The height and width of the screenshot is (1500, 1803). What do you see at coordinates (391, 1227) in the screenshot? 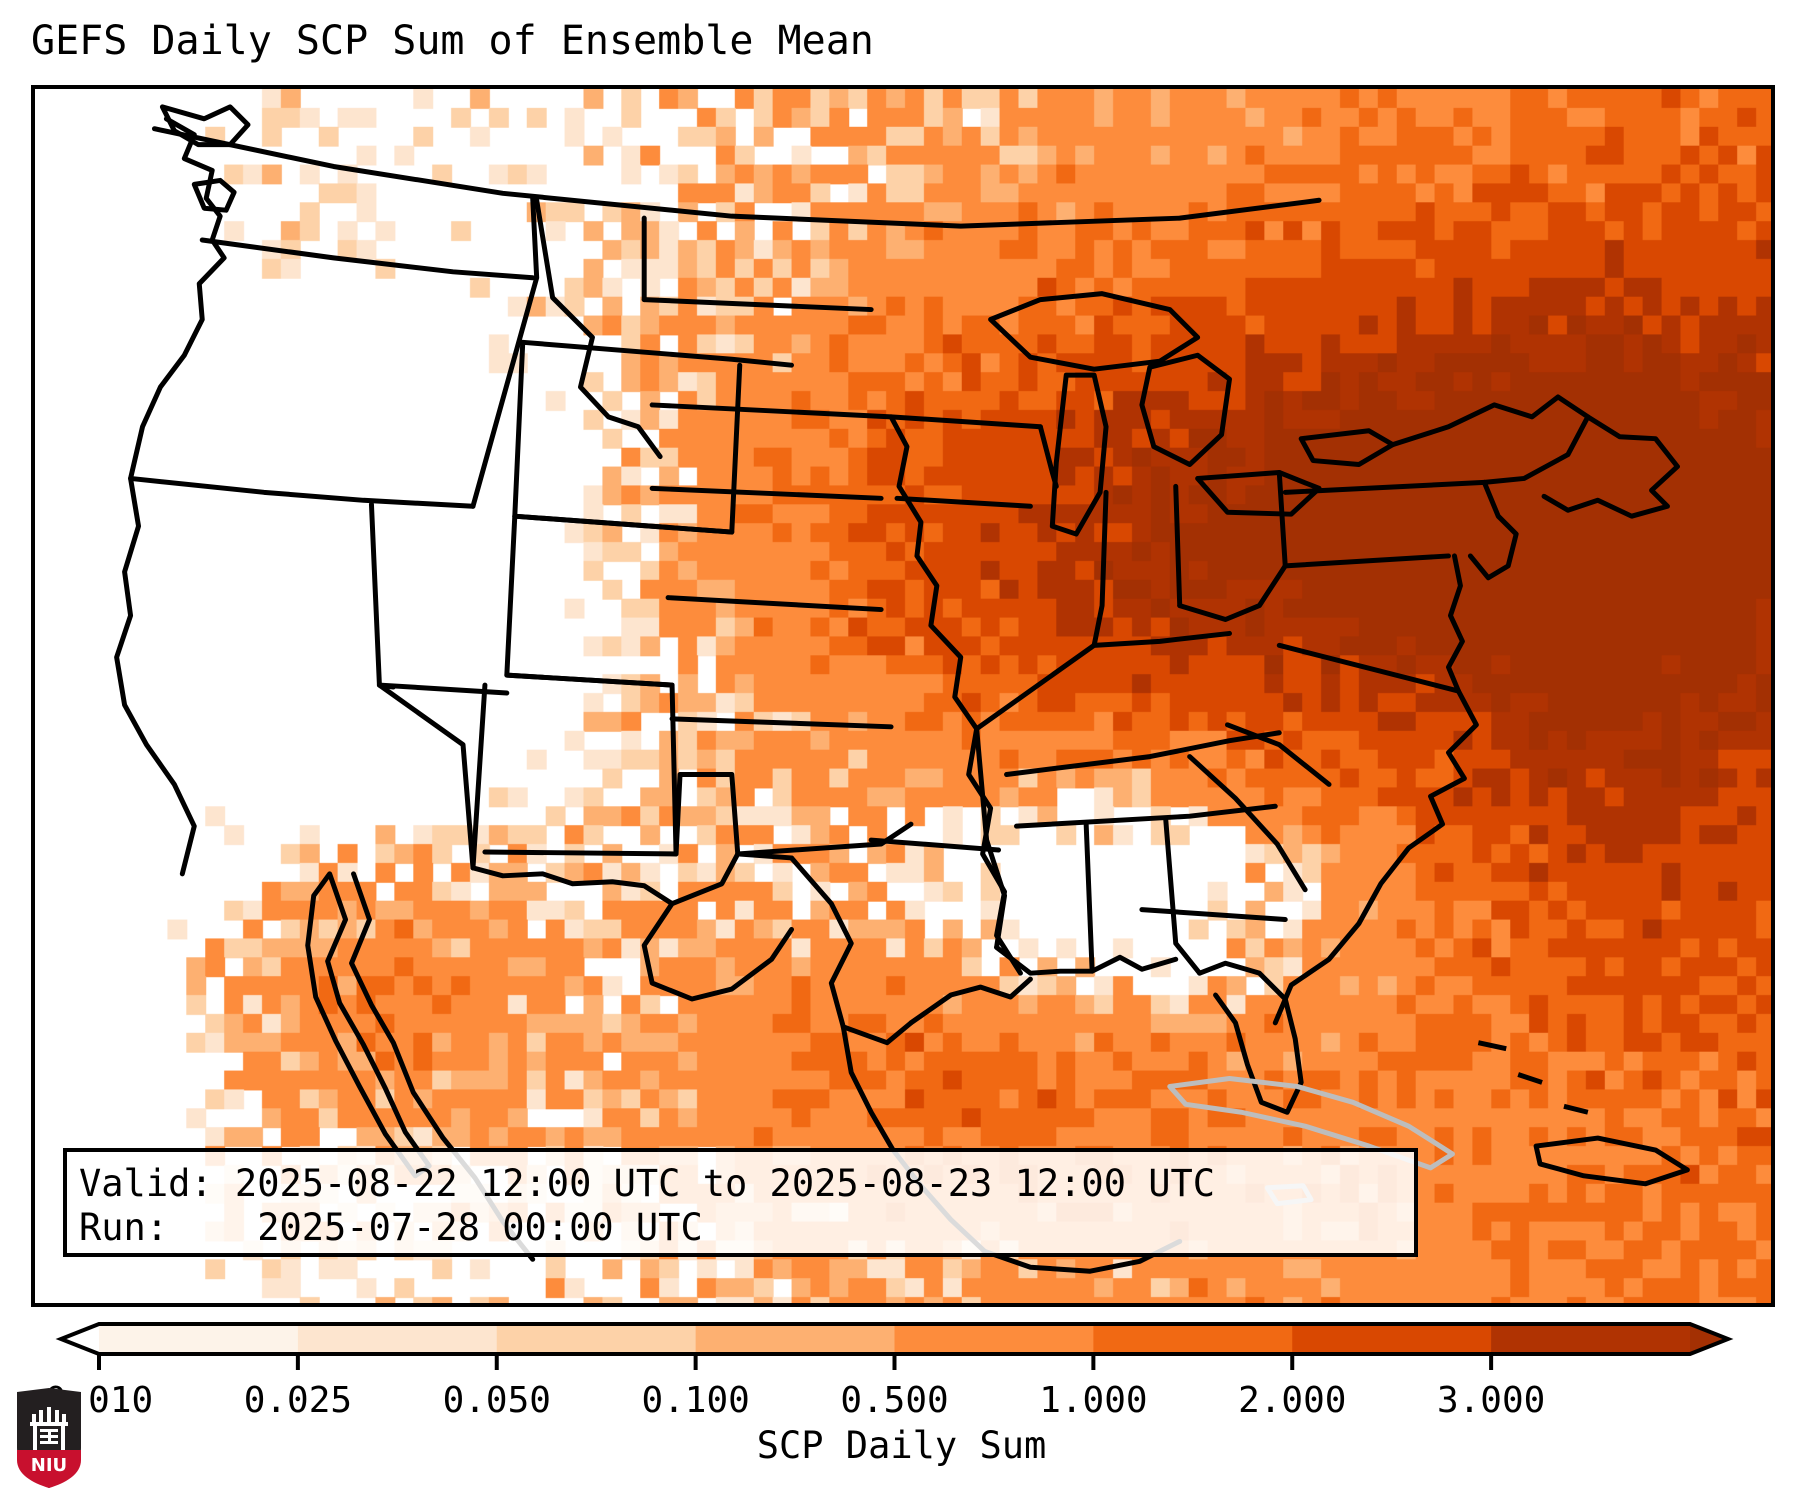
I see `annotation-run-line: Run: 2025-07-28 00:00 UTC` at bounding box center [391, 1227].